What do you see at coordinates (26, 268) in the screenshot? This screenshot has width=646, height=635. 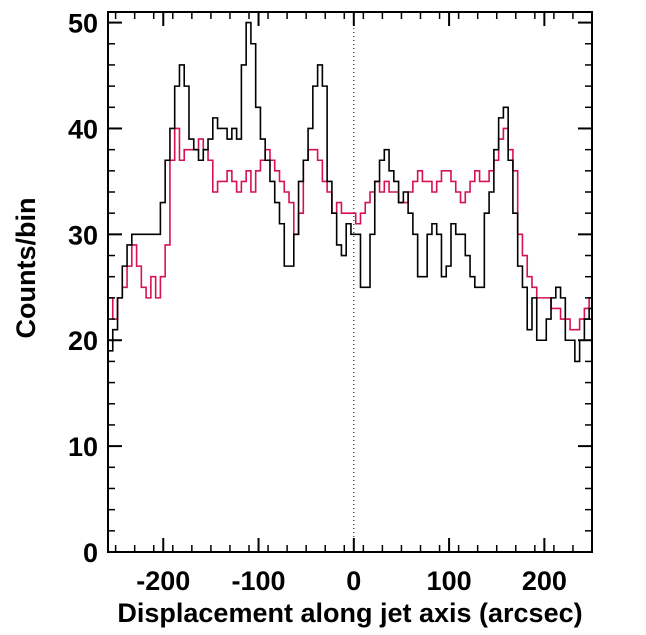 I see `y-axis-label: Counts/bin` at bounding box center [26, 268].